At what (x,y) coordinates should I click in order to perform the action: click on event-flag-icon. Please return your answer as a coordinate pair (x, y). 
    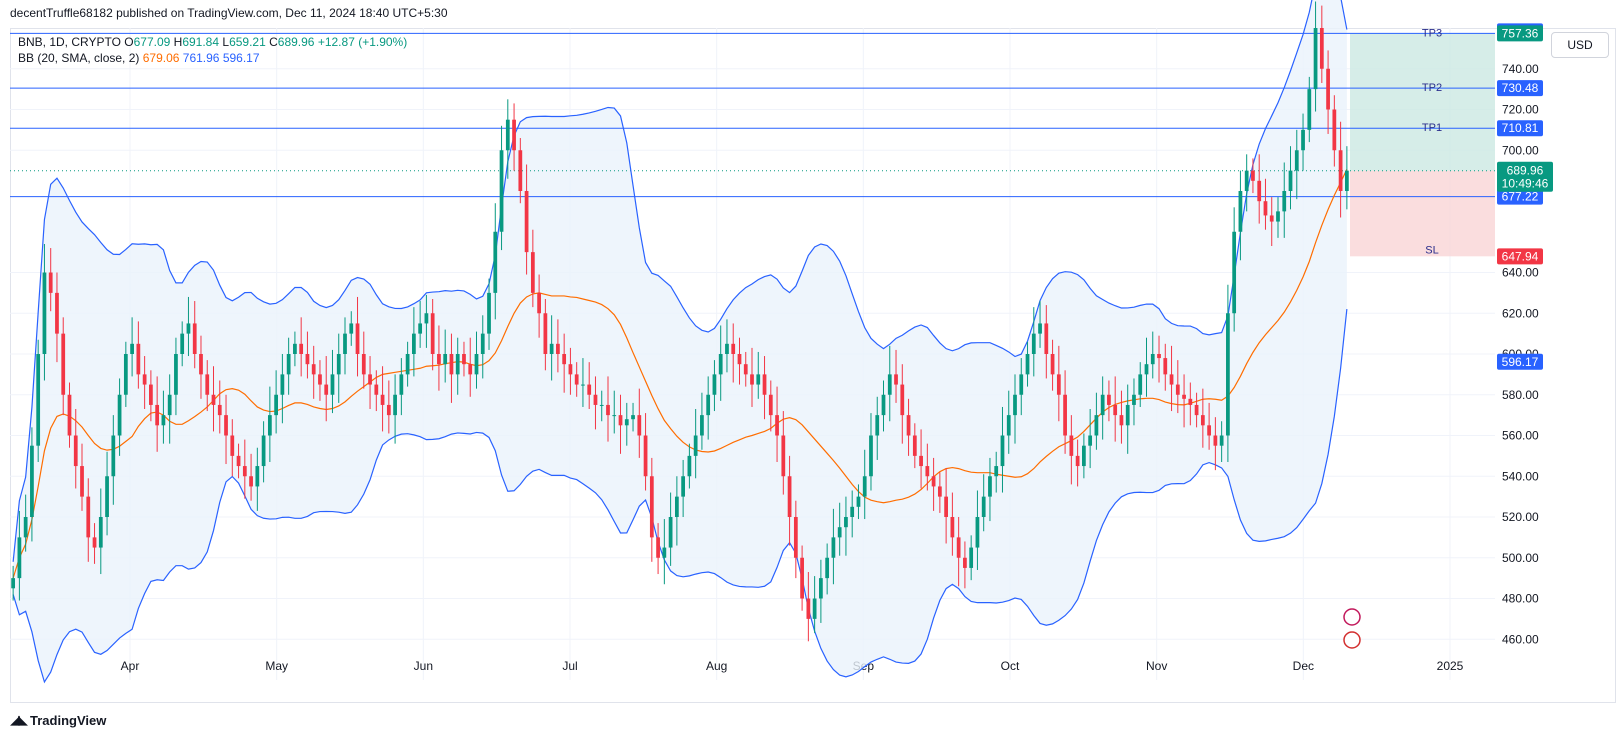
    Looking at the image, I should click on (1352, 640).